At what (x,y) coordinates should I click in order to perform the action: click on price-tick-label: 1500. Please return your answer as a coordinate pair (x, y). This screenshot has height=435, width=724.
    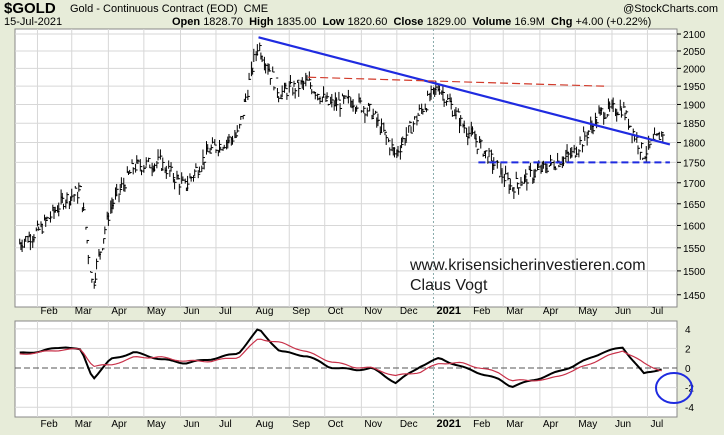
    Looking at the image, I should click on (694, 272).